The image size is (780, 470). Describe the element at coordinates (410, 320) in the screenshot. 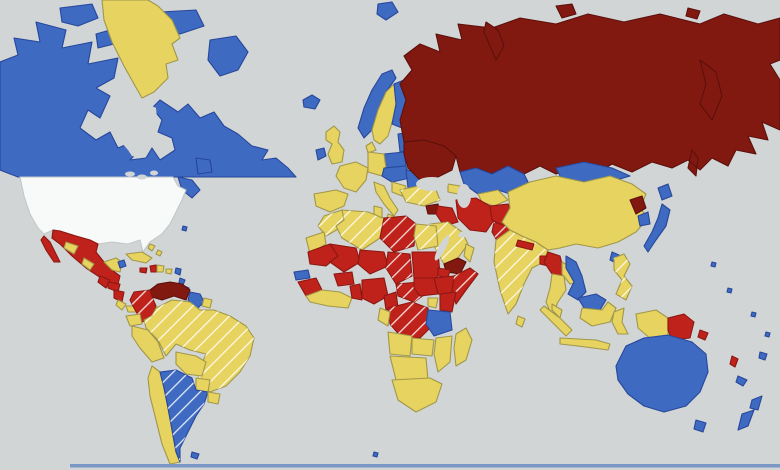

I see `country-dr-congo-hatch-overlay` at that location.